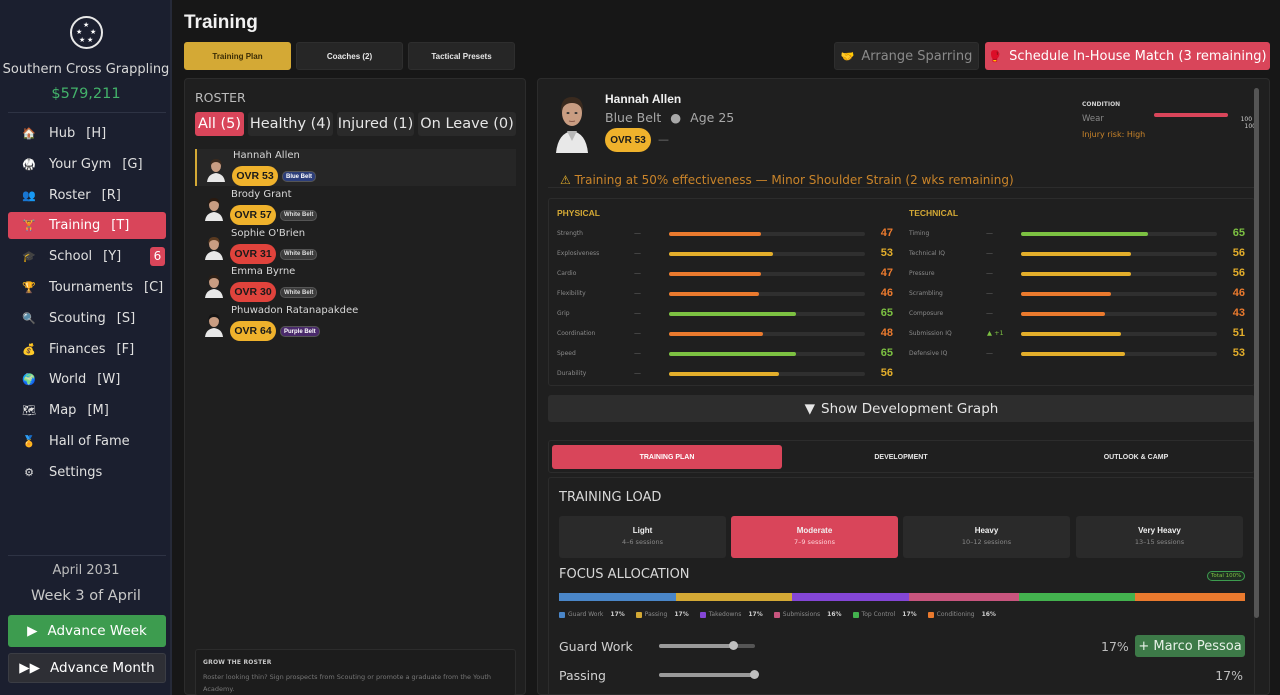  I want to click on attribute-value: 56, so click(886, 373).